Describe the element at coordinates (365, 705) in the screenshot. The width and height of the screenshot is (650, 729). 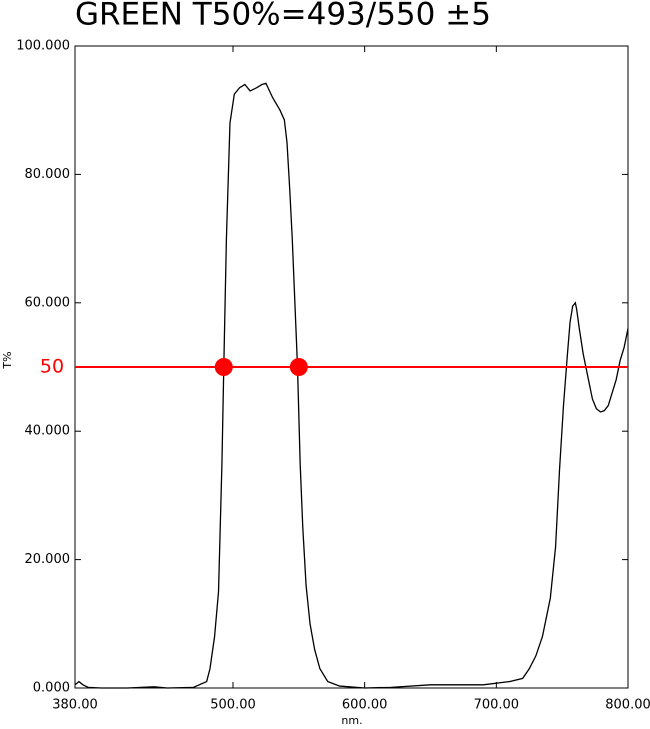
I see `x-tick-label: 600.00` at that location.